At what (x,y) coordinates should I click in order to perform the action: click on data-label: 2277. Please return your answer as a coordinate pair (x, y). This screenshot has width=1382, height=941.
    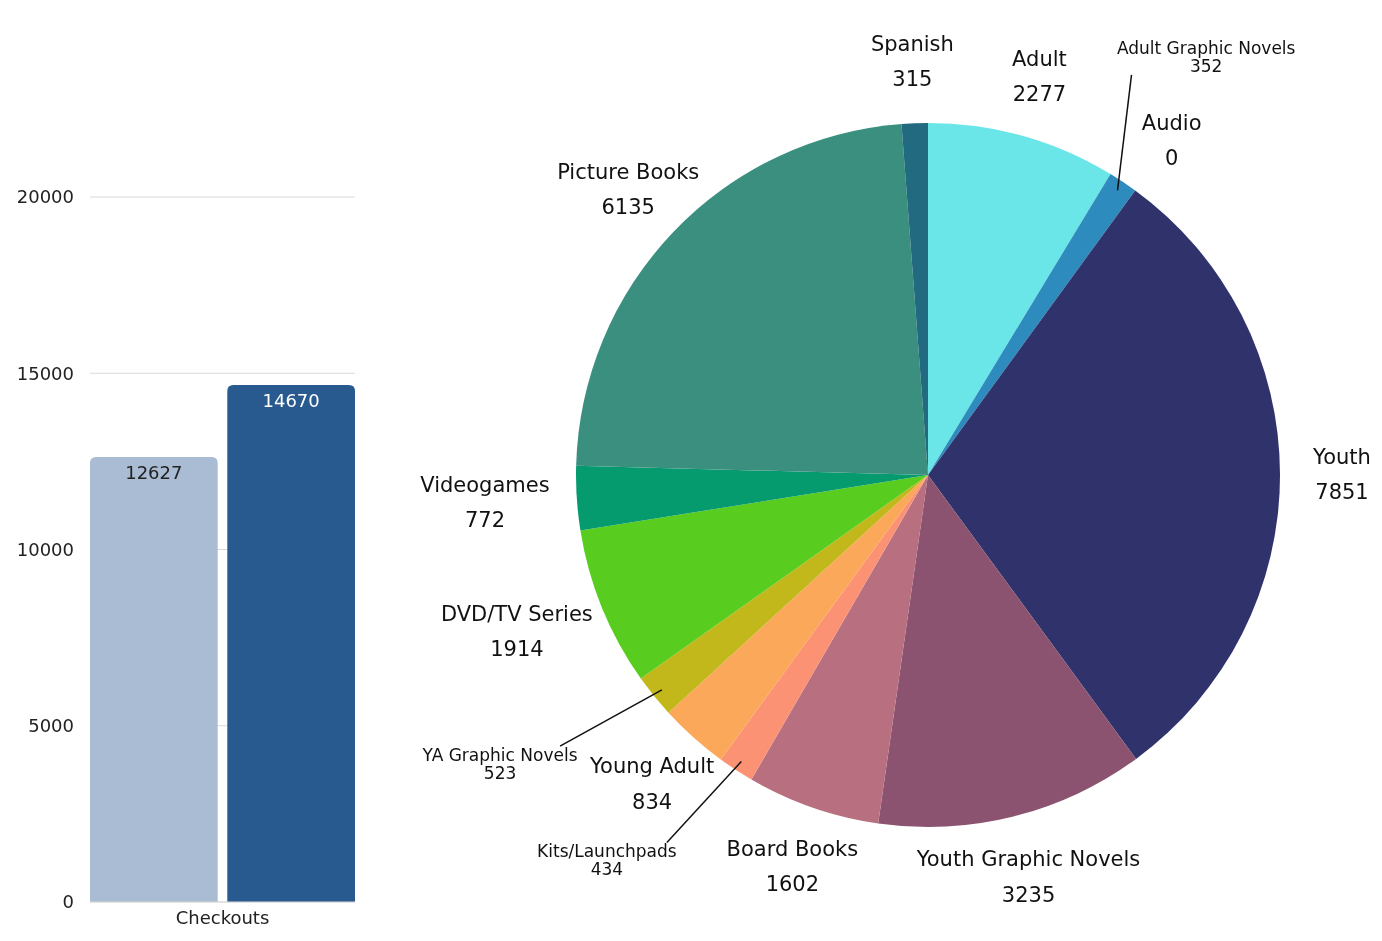
    Looking at the image, I should click on (1039, 94).